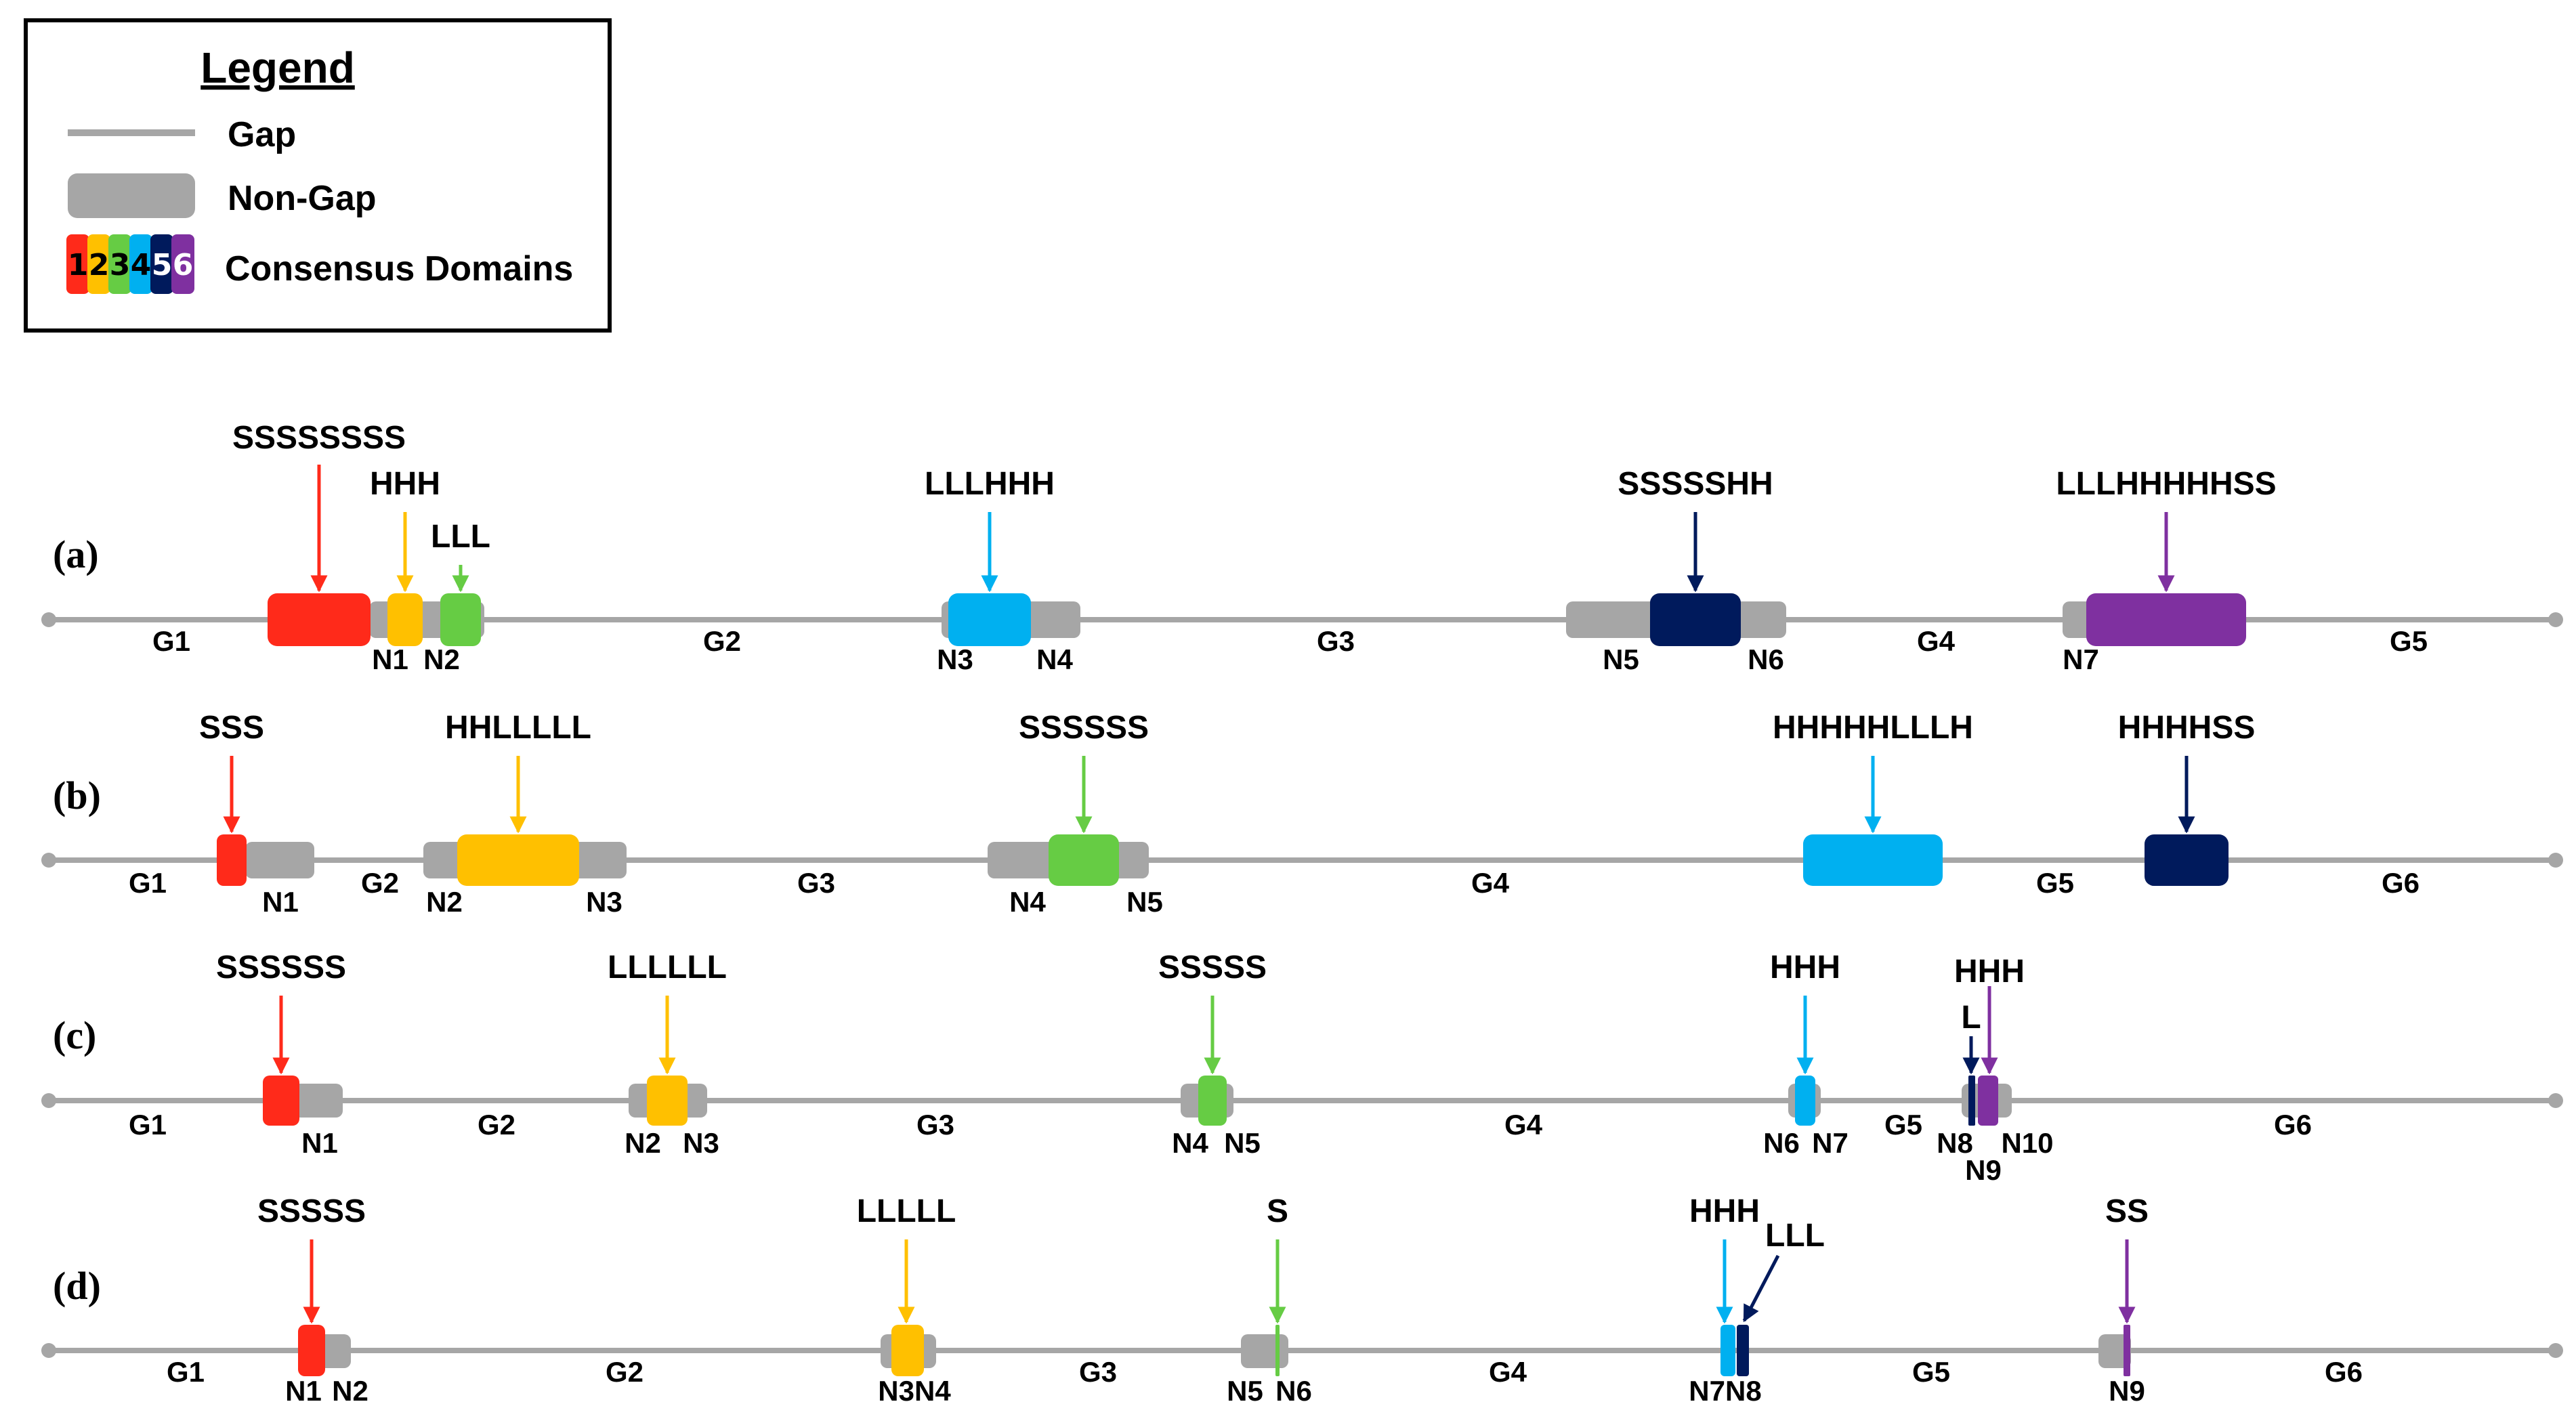 The height and width of the screenshot is (1425, 2576). I want to click on legend-digit-6: 6, so click(183, 265).